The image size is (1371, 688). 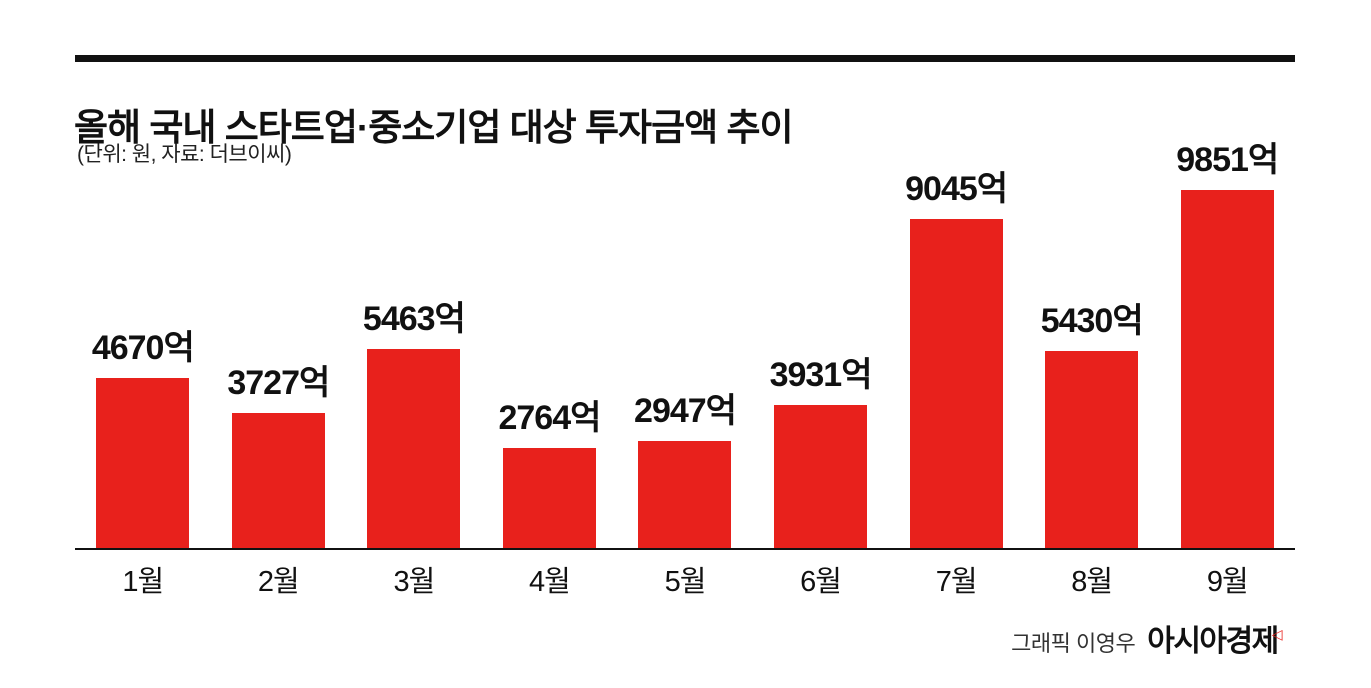 What do you see at coordinates (821, 375) in the screenshot?
I see `bar-value-label: 3931억` at bounding box center [821, 375].